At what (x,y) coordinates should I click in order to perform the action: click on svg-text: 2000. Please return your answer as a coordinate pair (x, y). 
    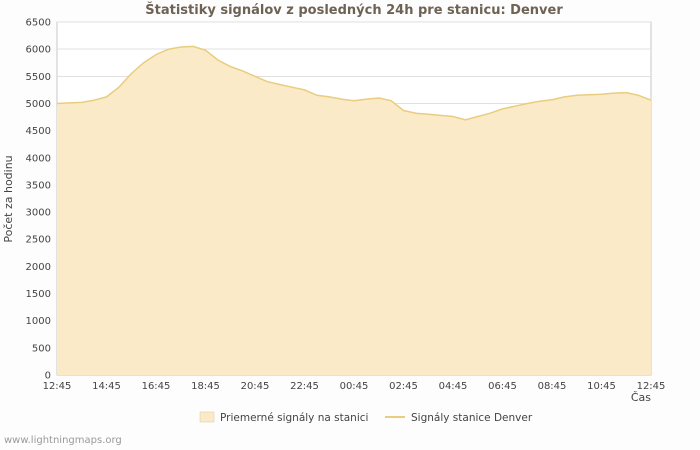
    Looking at the image, I should click on (38, 267).